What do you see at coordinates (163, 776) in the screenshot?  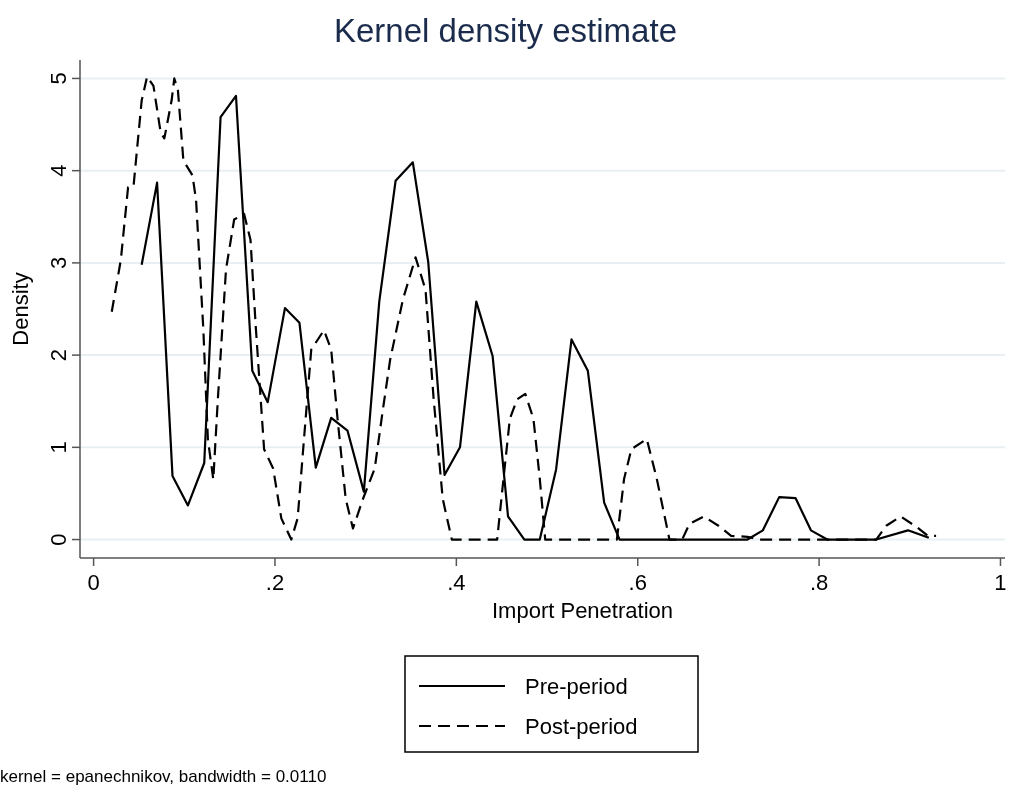 I see `text: kernel = epanechnikov, bandwidth = 0.0110` at bounding box center [163, 776].